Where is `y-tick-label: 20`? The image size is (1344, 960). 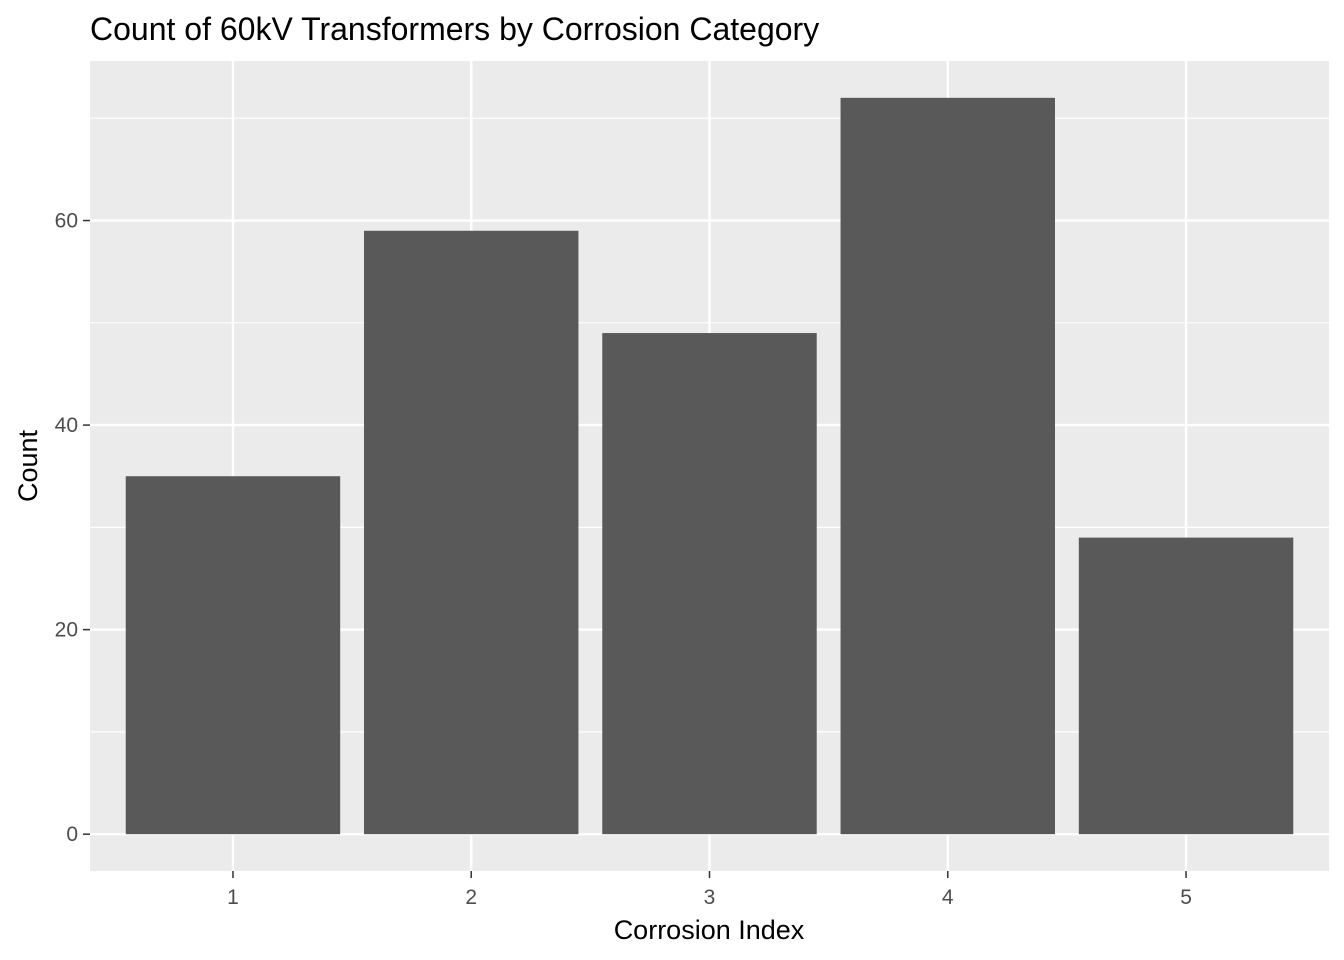 y-tick-label: 20 is located at coordinates (66, 630).